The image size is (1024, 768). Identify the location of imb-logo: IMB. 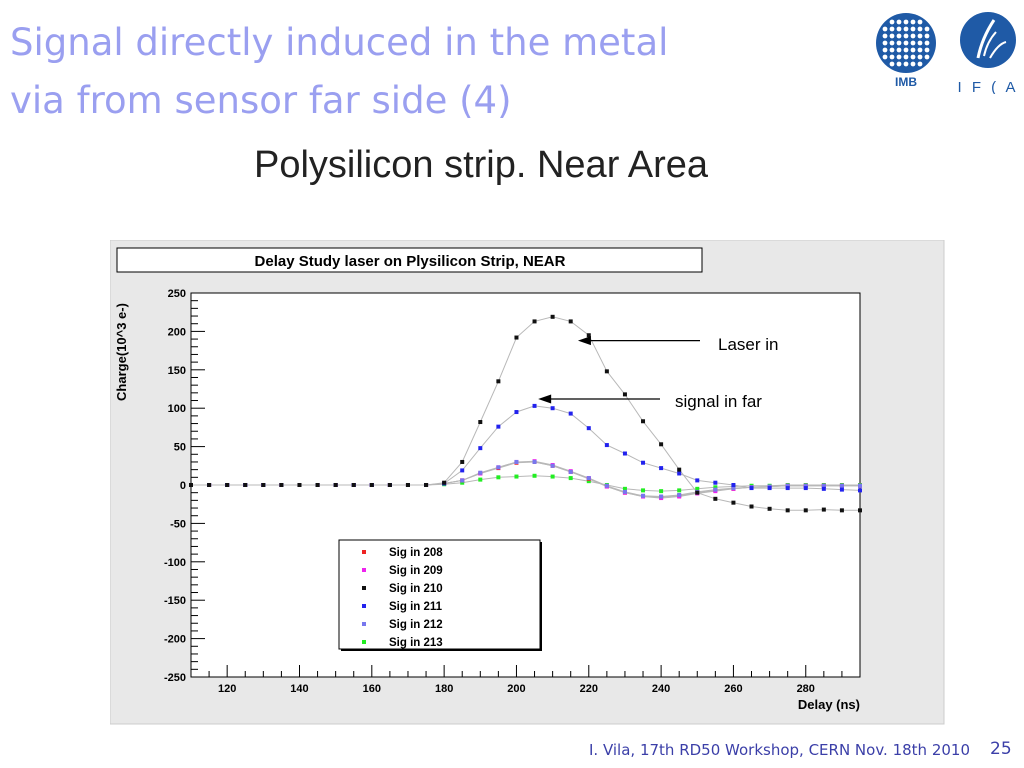
(906, 51).